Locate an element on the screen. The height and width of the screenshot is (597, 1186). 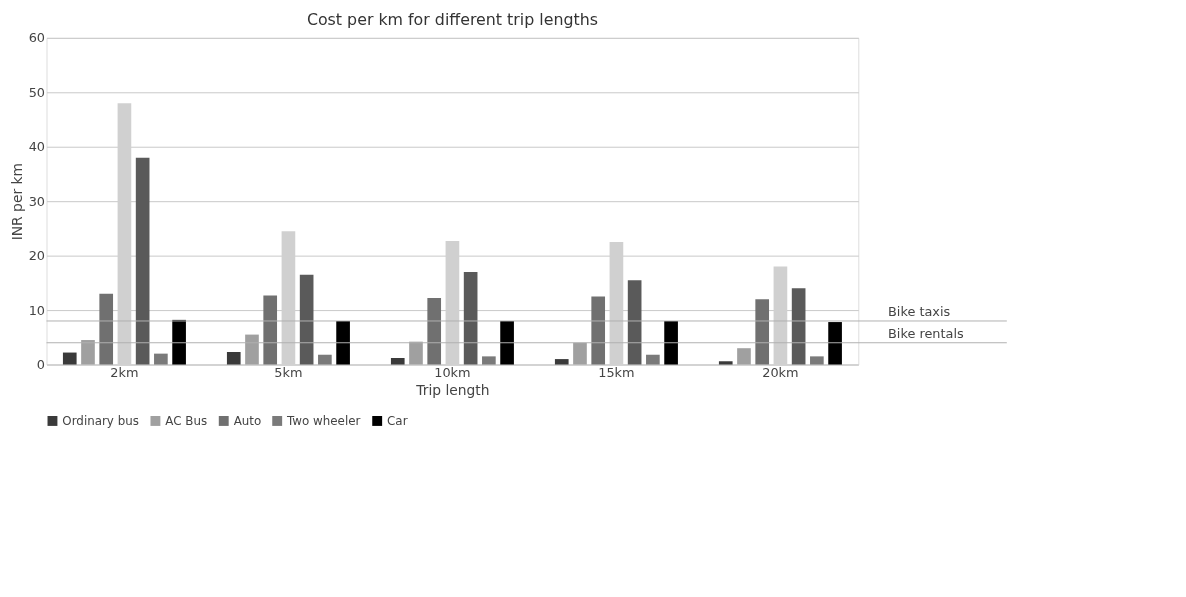
x-tick-label: 20km is located at coordinates (780, 372).